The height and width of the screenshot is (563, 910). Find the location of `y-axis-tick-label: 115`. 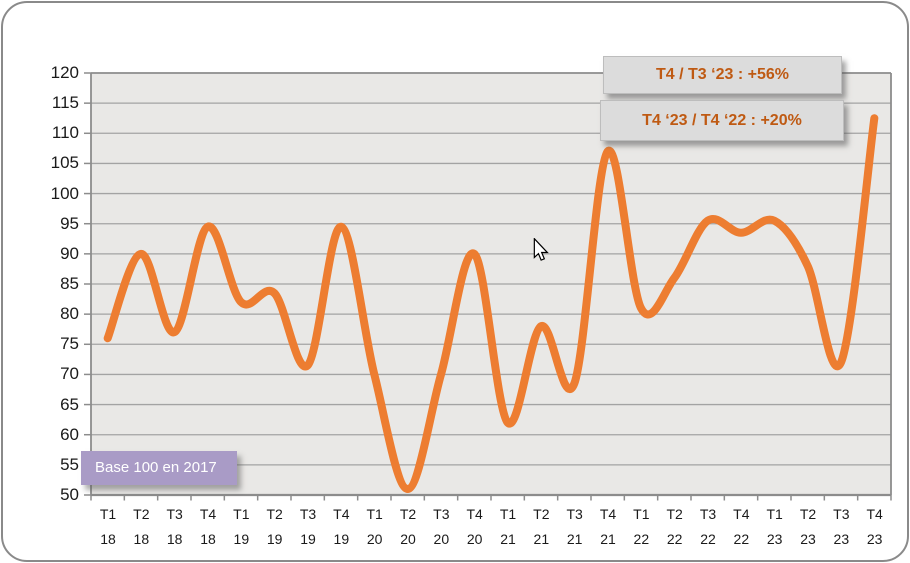

y-axis-tick-label: 115 is located at coordinates (65, 103).